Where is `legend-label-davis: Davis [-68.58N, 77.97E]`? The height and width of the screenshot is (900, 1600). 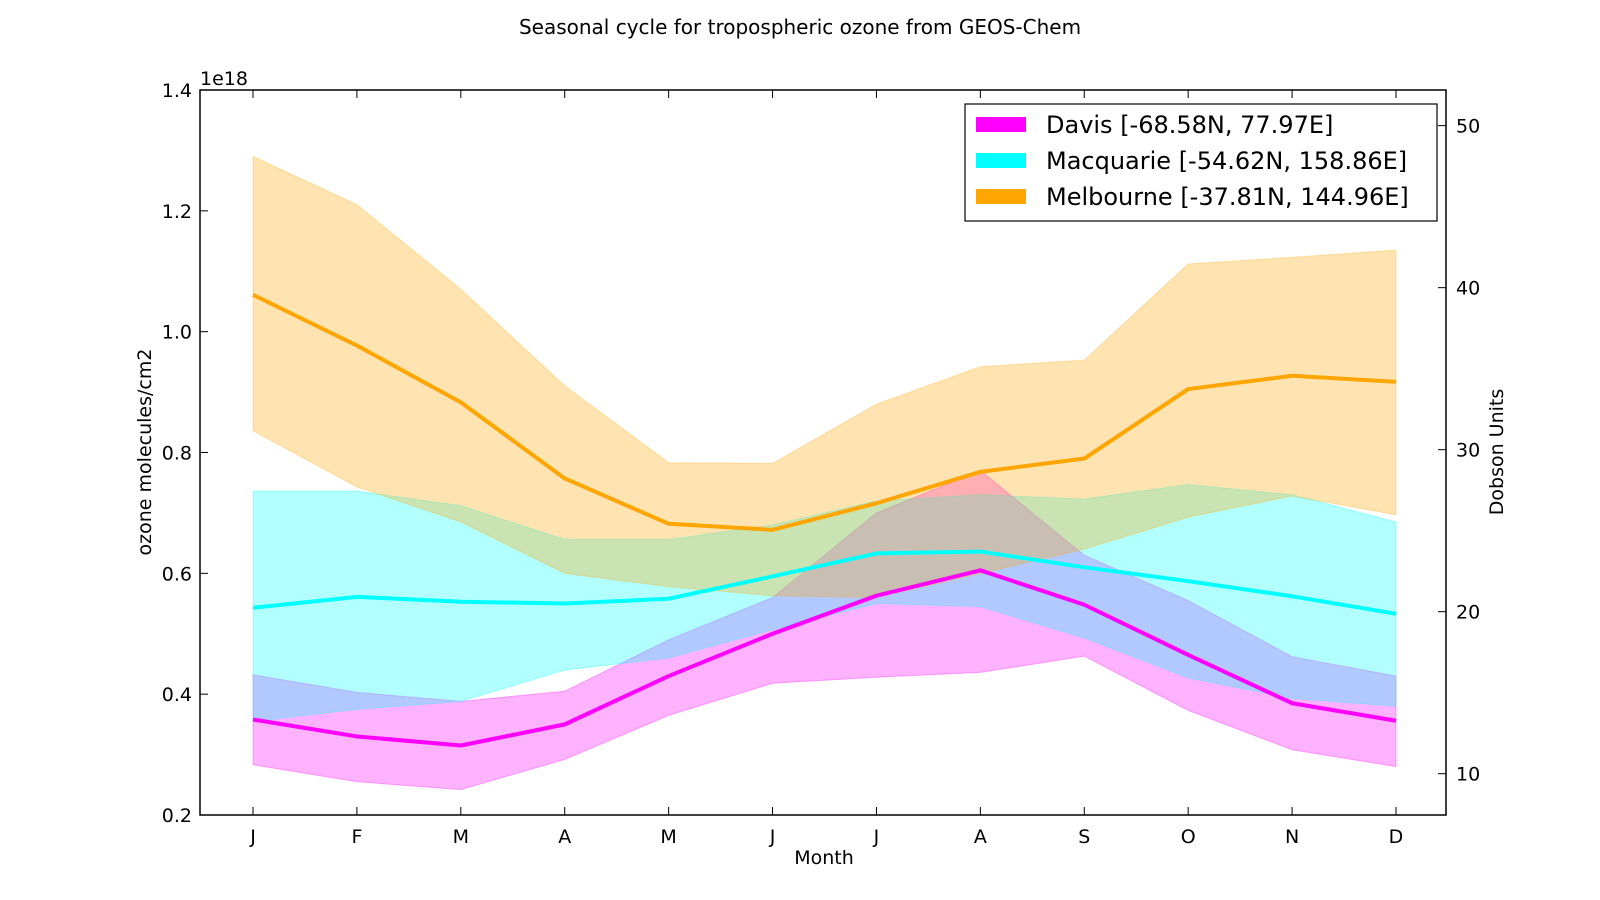 legend-label-davis: Davis [-68.58N, 77.97E] is located at coordinates (1189, 125).